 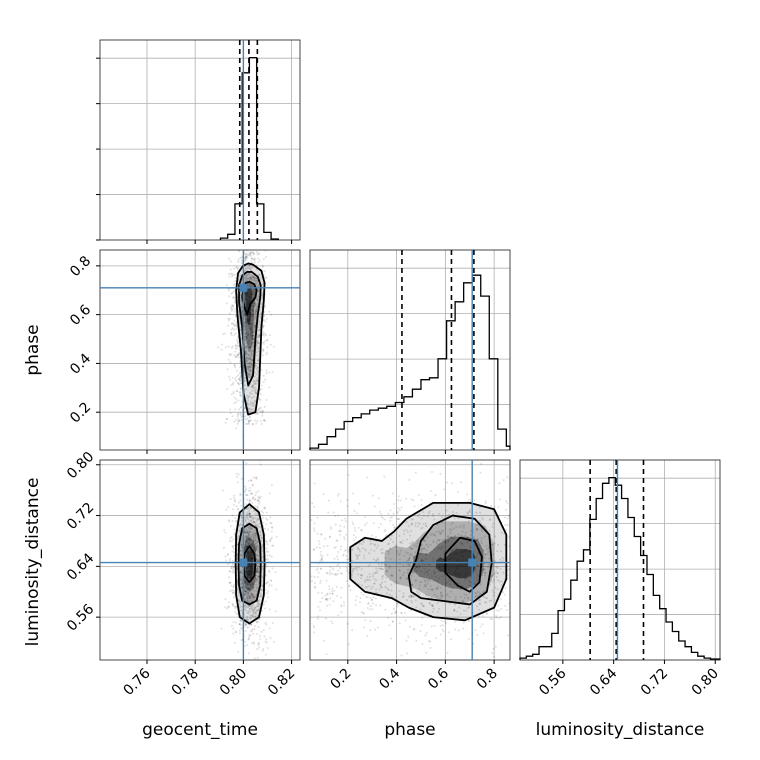 What do you see at coordinates (410, 362) in the screenshot?
I see `histogram-phase` at bounding box center [410, 362].